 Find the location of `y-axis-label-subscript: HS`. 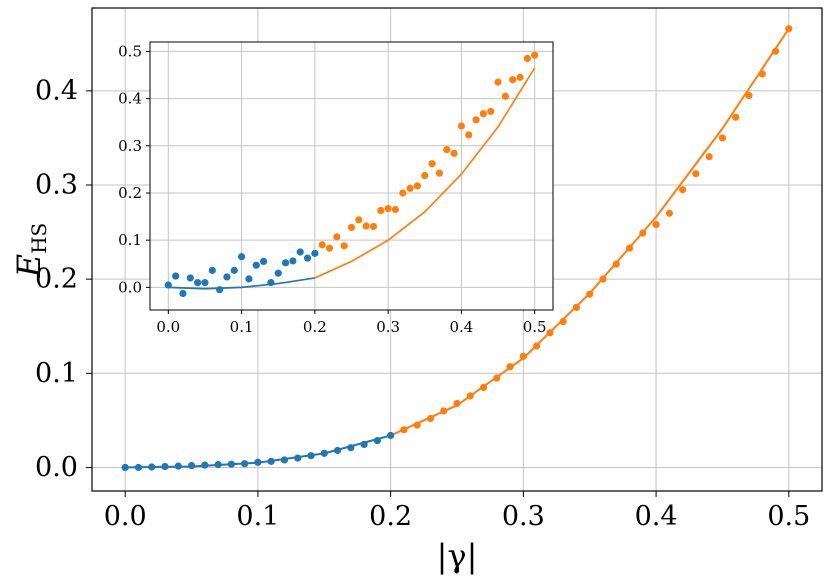

y-axis-label-subscript: HS is located at coordinates (39, 238).